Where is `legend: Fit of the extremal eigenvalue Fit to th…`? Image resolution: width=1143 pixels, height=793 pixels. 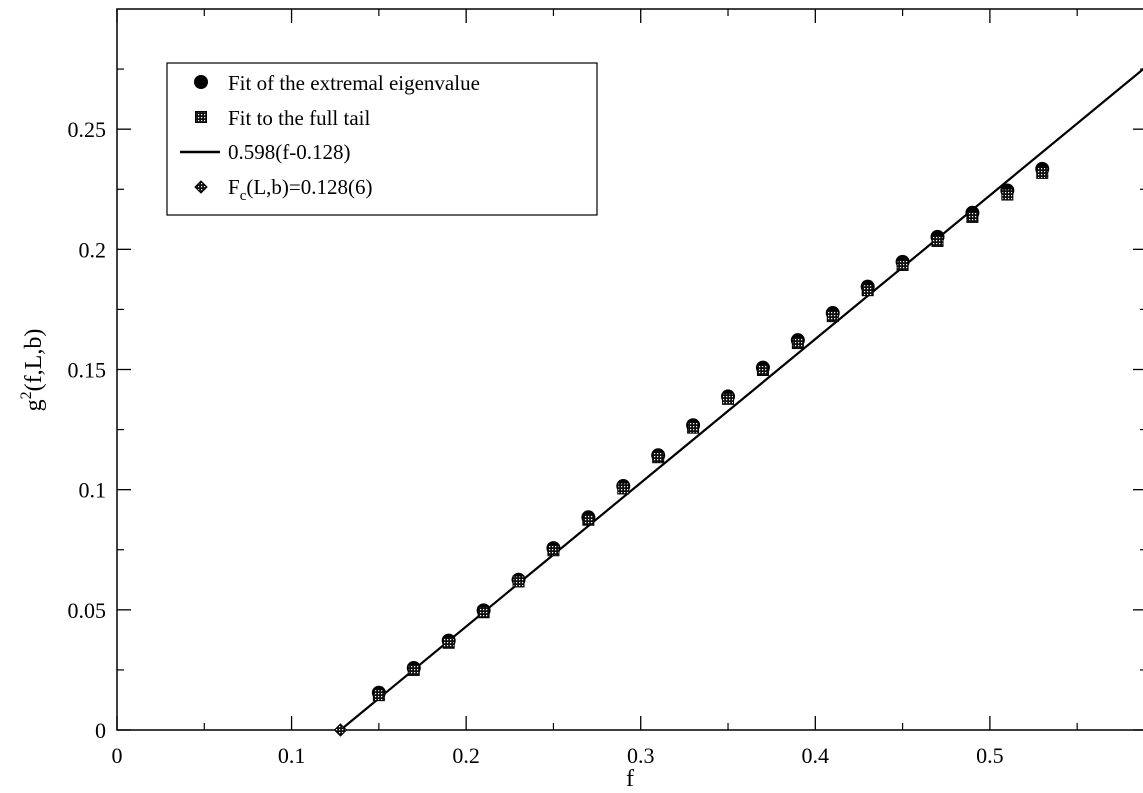 legend: Fit of the extremal eigenvalue Fit to th… is located at coordinates (382, 139).